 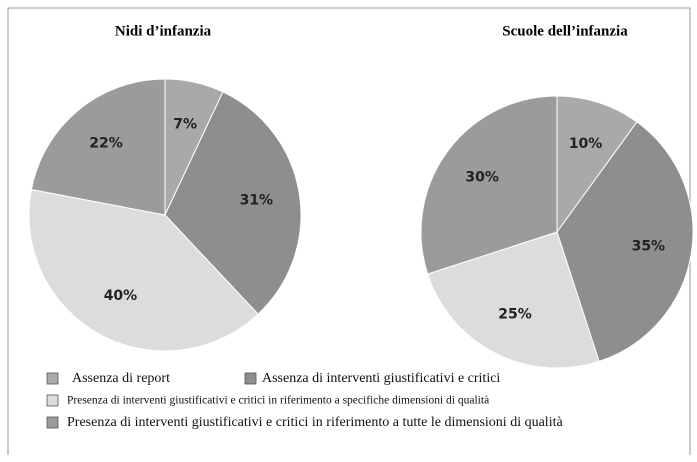 What do you see at coordinates (163, 31) in the screenshot?
I see `chart-title: Nidi d’infanzia` at bounding box center [163, 31].